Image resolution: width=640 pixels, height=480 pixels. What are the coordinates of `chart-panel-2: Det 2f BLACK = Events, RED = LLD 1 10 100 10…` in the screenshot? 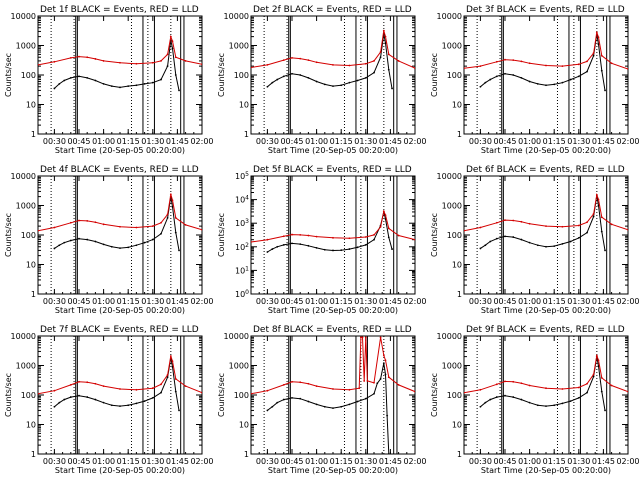 It's located at (322, 80).